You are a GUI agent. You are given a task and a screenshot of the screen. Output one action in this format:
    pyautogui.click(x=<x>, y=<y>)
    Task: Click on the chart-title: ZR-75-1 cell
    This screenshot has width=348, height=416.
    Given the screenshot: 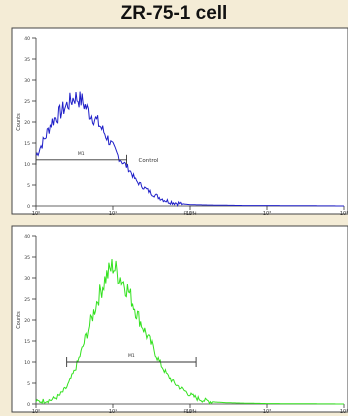 What is the action you would take?
    pyautogui.click(x=174, y=13)
    